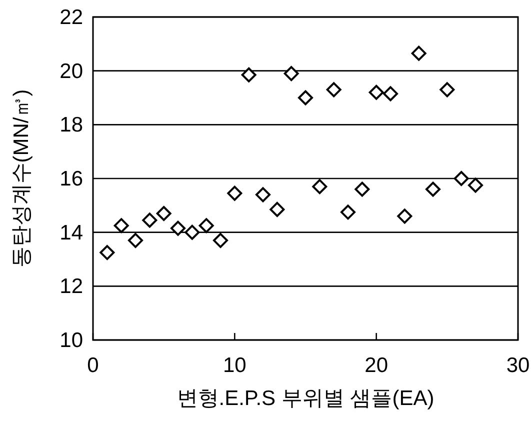 The height and width of the screenshot is (427, 531). I want to click on x-tick-label: 20, so click(376, 365).